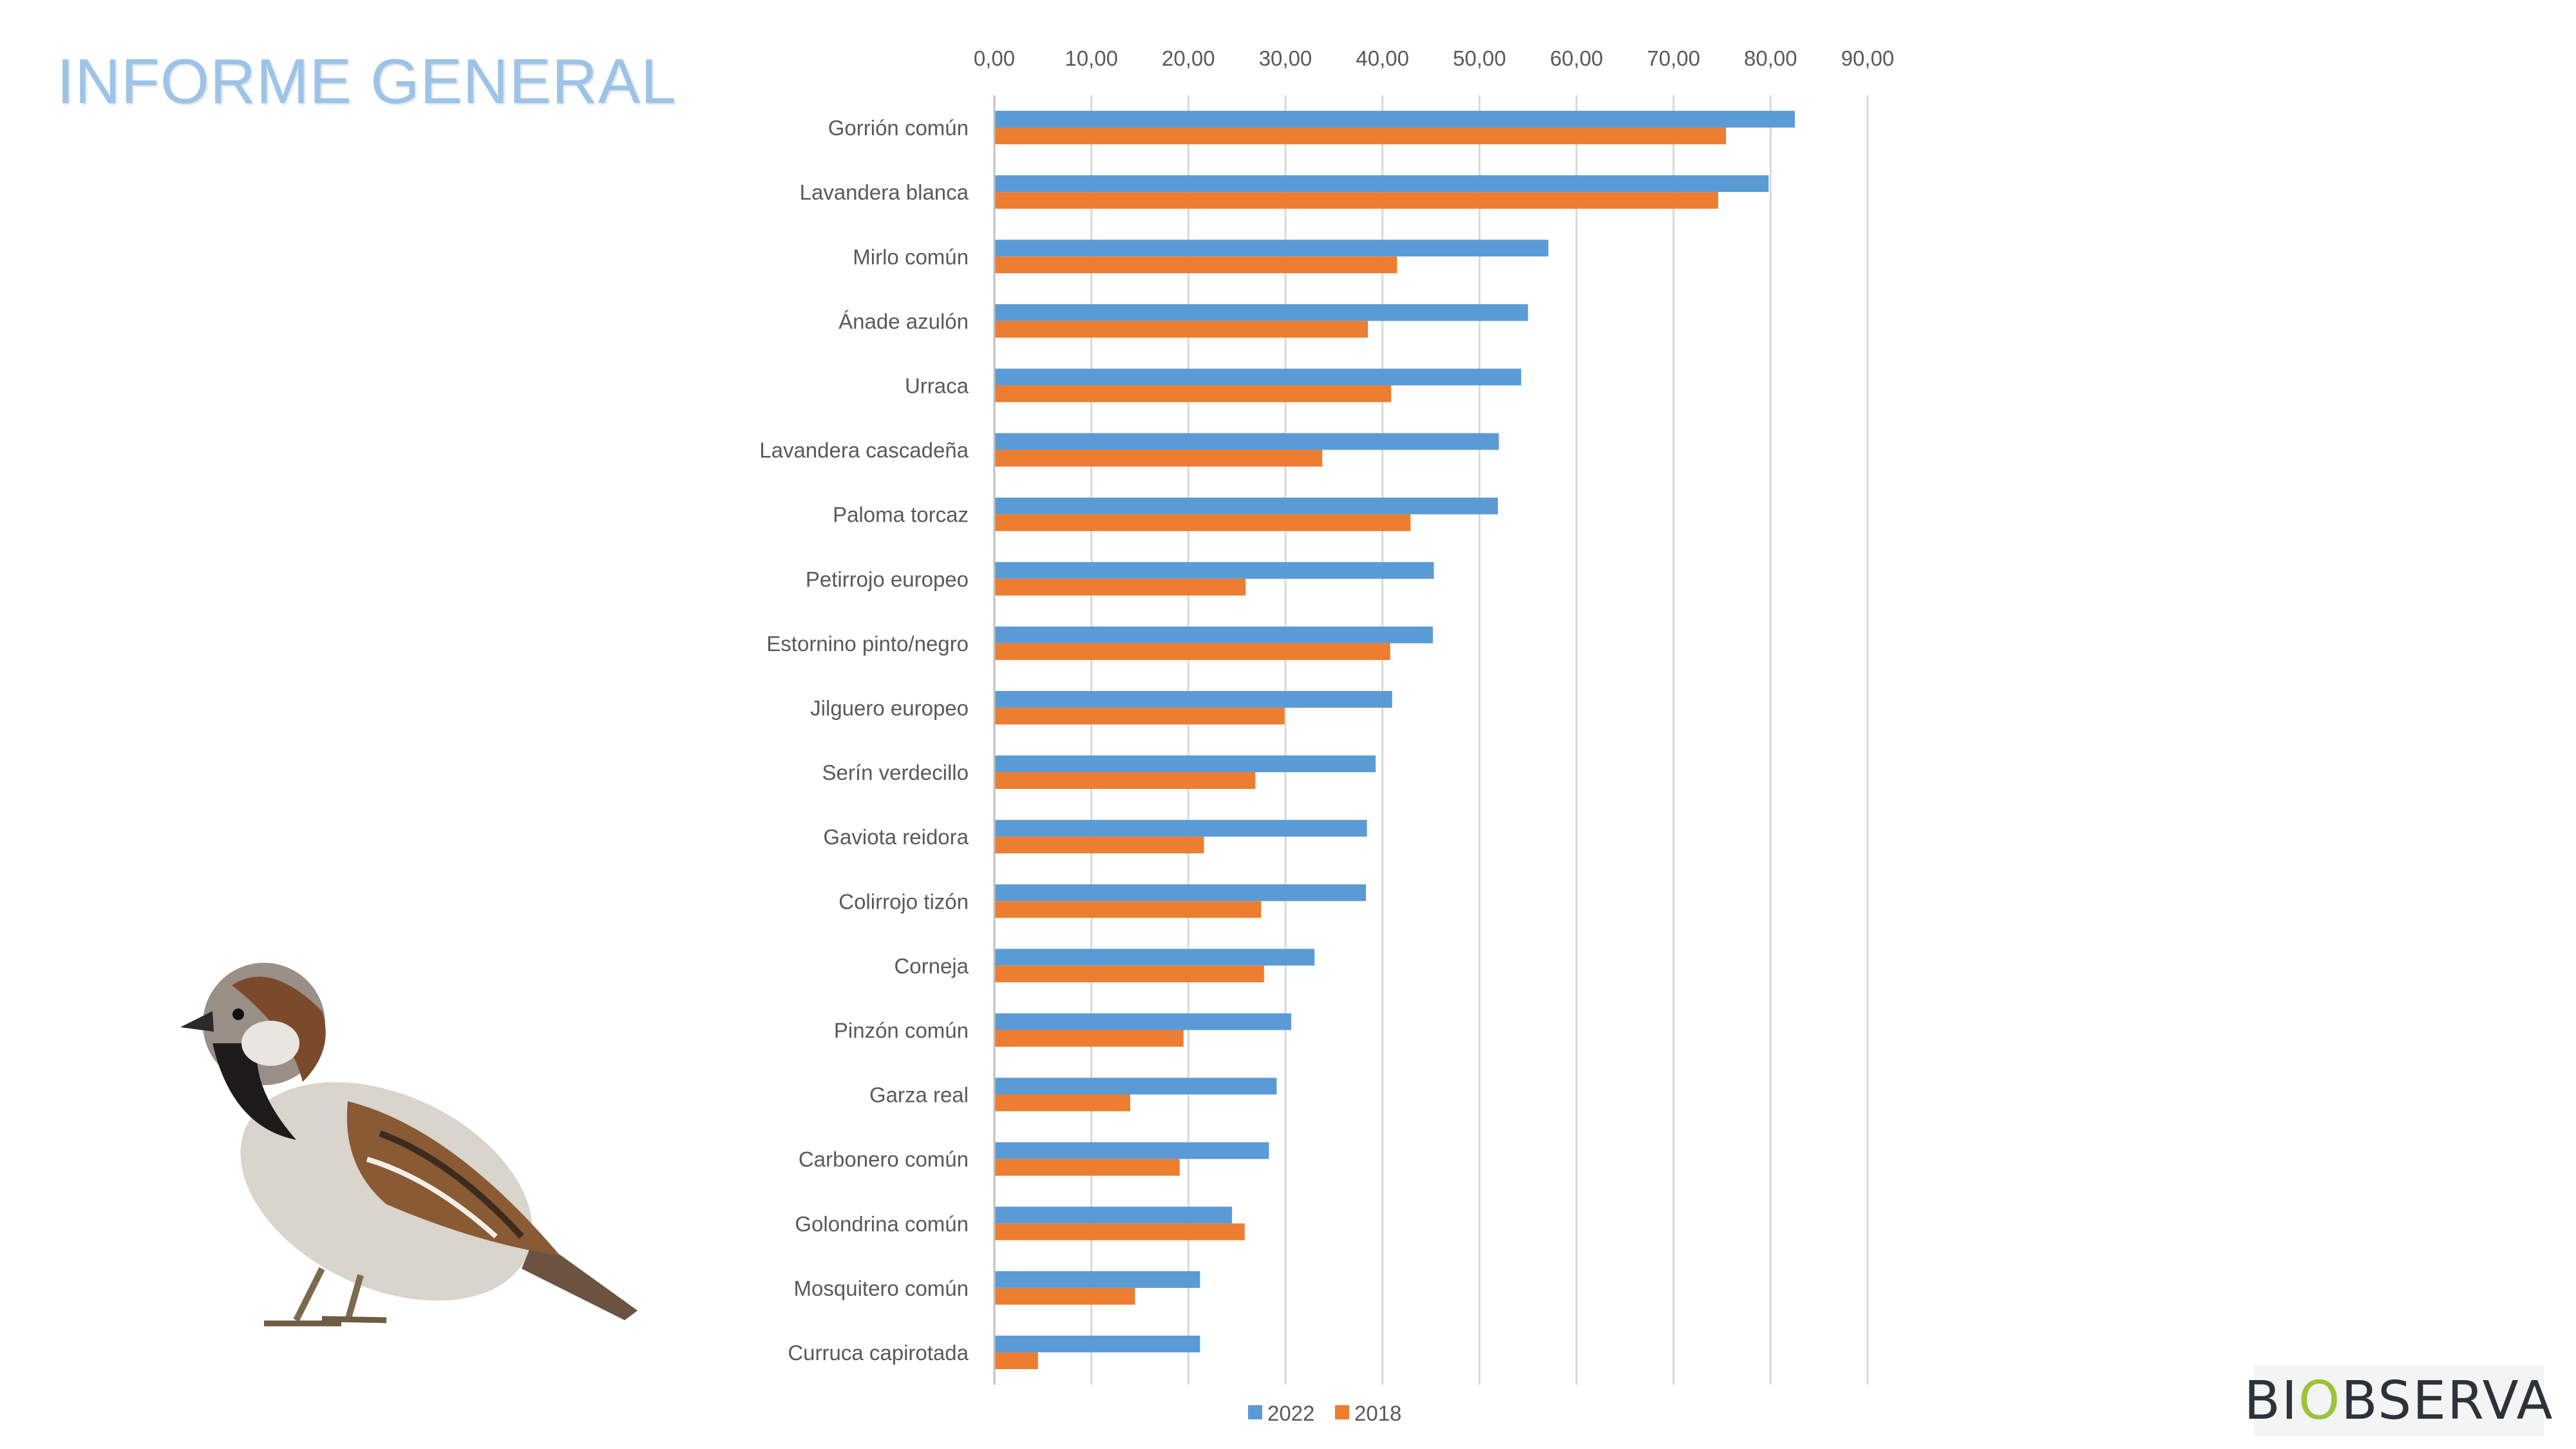  Describe the element at coordinates (995, 58) in the screenshot. I see `x-tick-label: 0,00` at that location.